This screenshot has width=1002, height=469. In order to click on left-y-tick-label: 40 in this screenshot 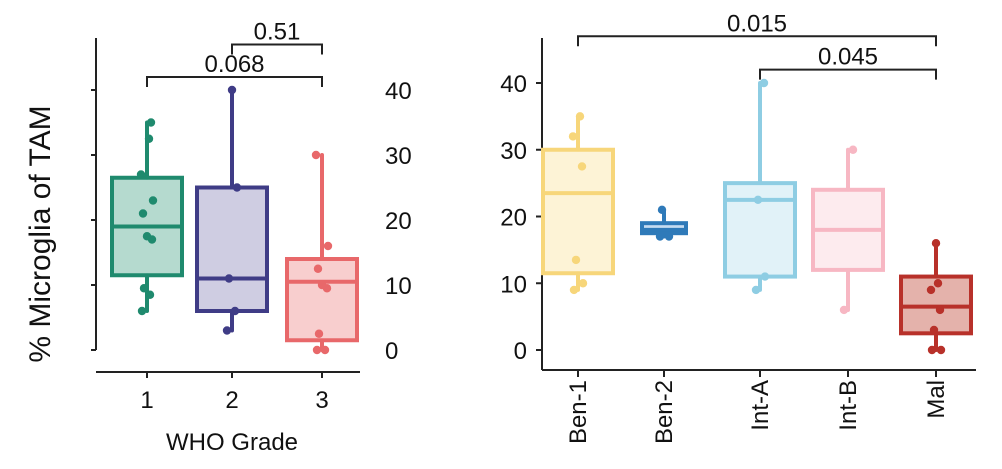, I will do `click(398, 91)`.